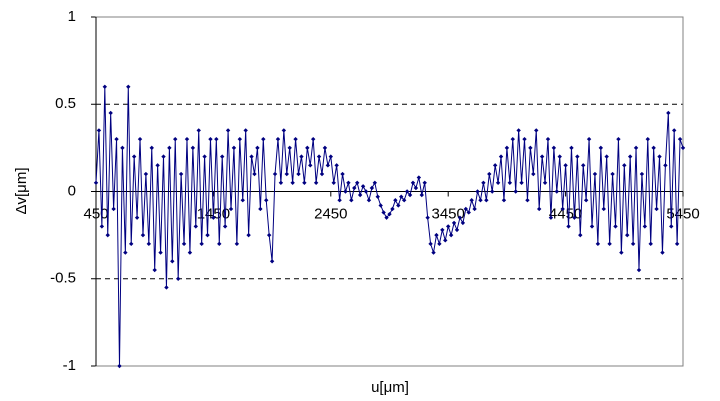 This screenshot has width=720, height=401. I want to click on x-tick-label: 450, so click(95, 213).